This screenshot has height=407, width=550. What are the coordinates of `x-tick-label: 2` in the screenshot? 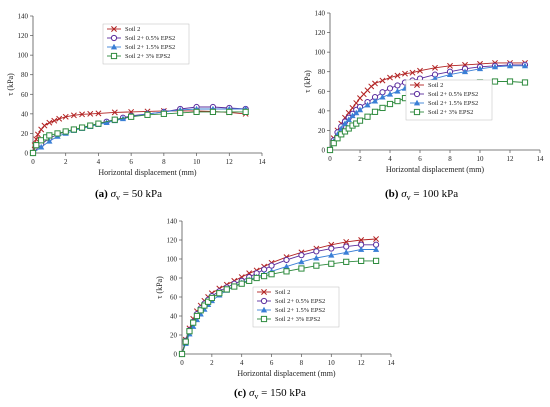 It's located at (66, 162).